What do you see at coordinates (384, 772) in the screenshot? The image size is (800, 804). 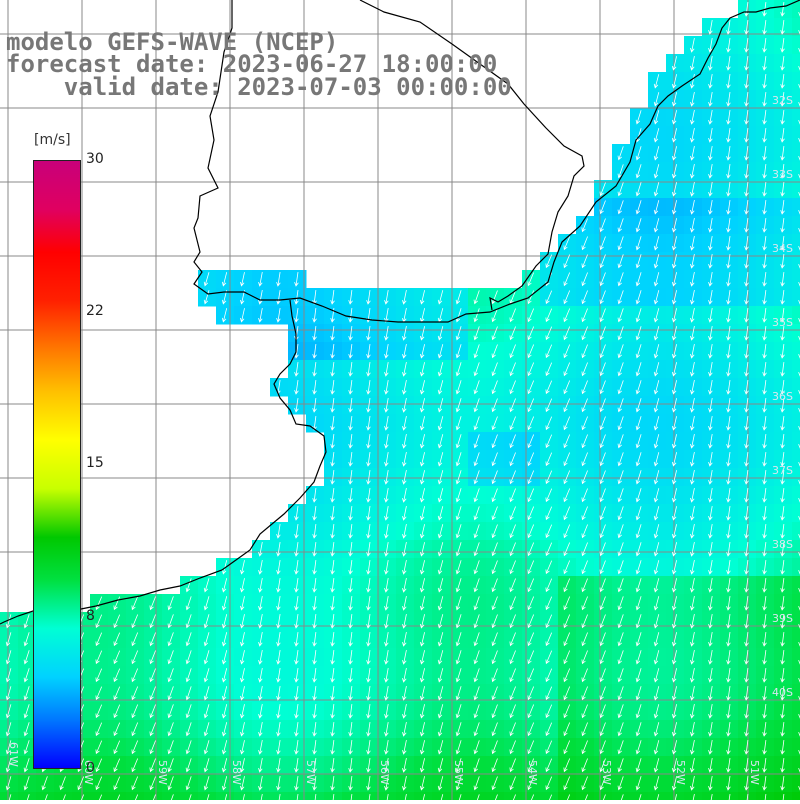 I see `longitude-label: 56W` at bounding box center [384, 772].